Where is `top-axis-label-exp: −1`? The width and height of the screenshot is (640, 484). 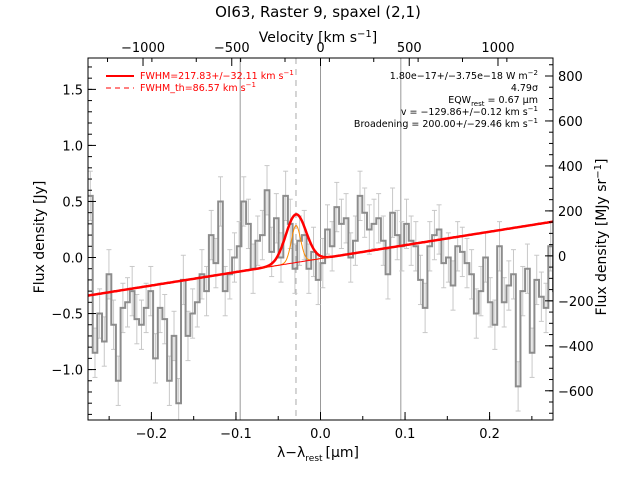
top-axis-label-exp: −1 is located at coordinates (364, 34).